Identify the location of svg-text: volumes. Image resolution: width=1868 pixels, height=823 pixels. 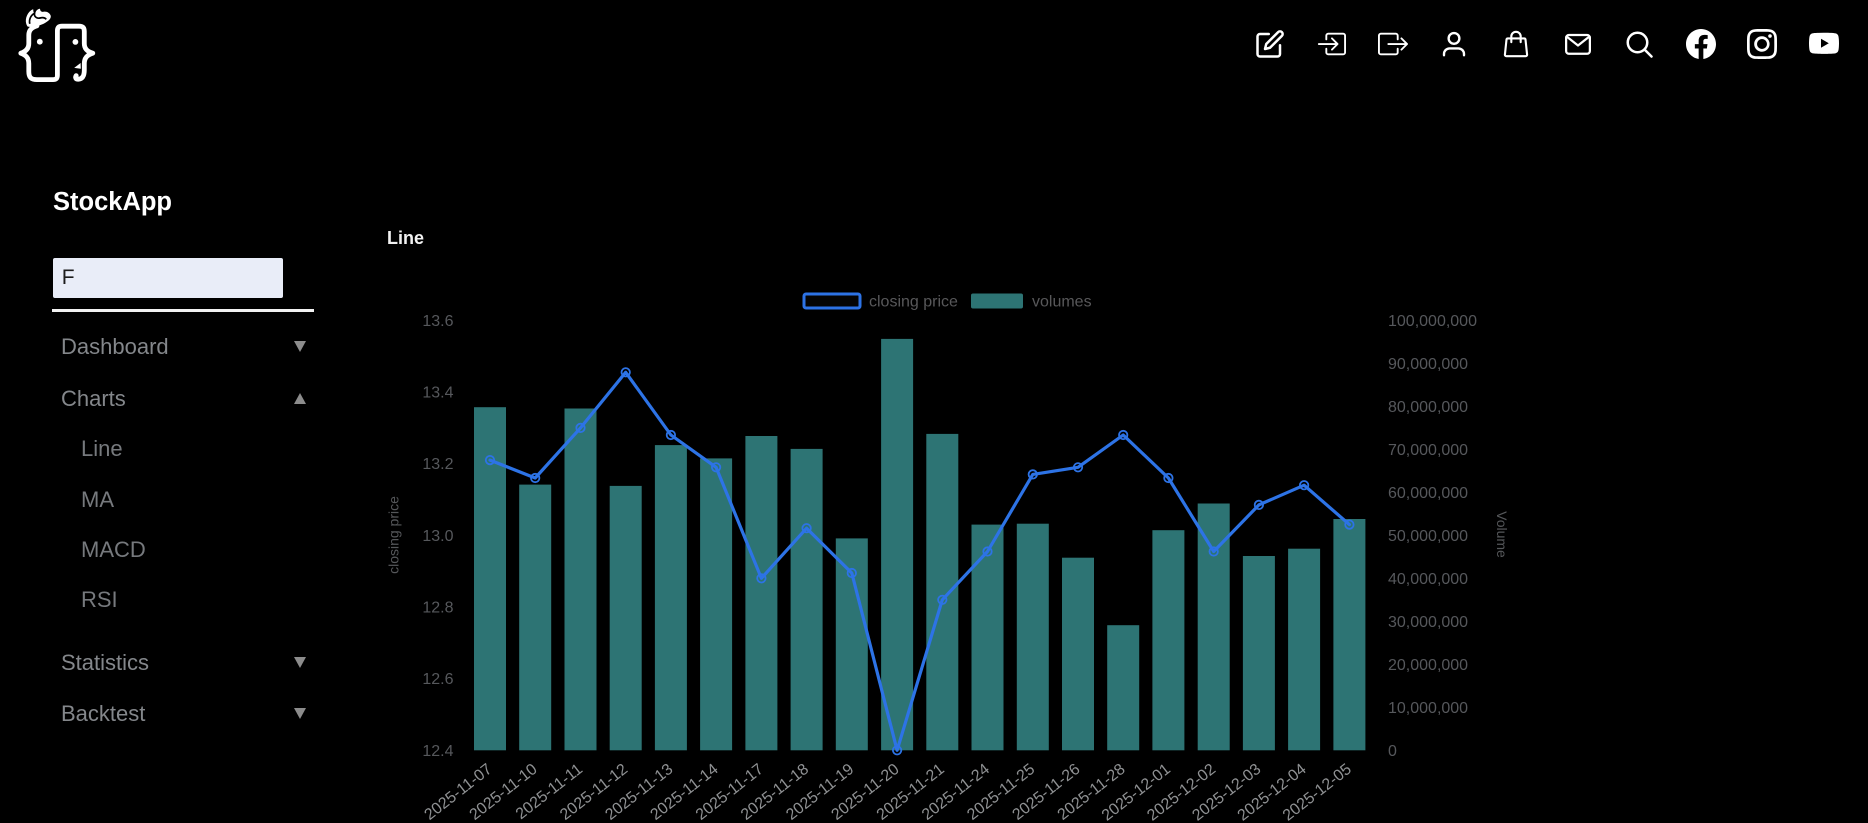
(1062, 302).